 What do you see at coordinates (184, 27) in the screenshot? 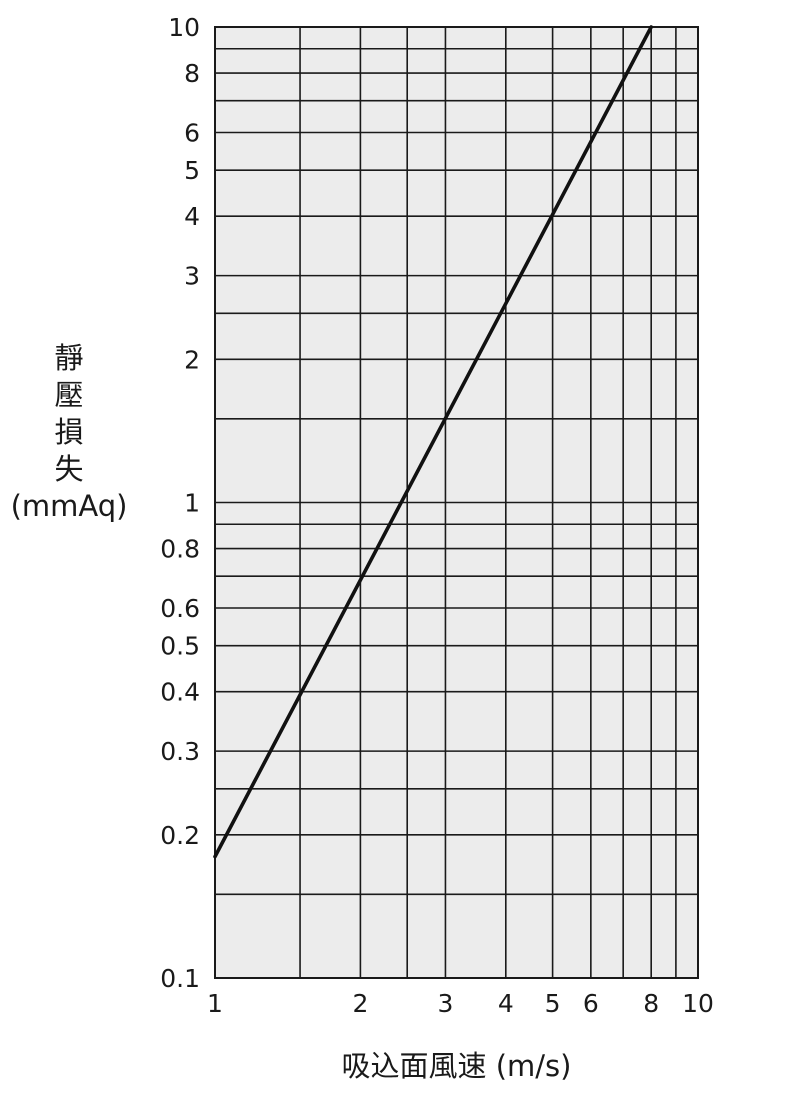
I see `y-tick-label: 10` at bounding box center [184, 27].